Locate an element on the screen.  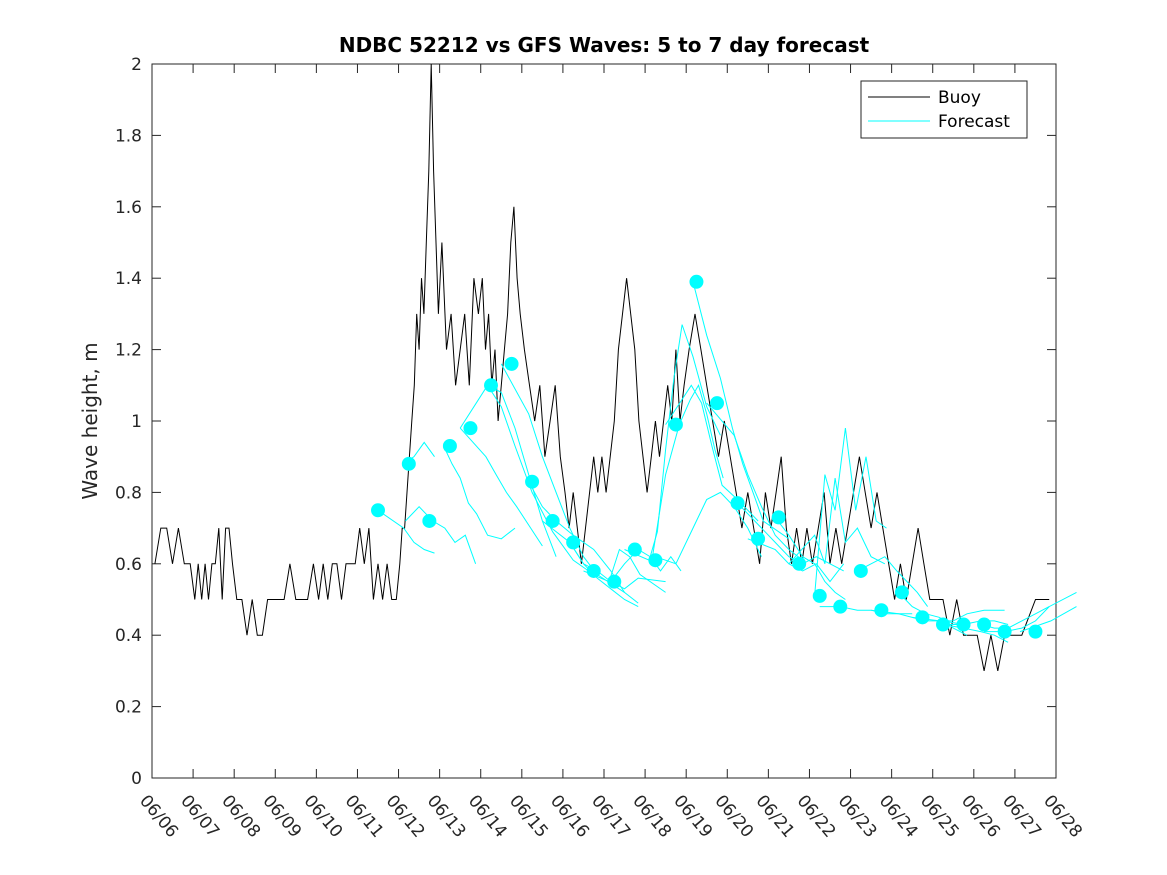
x-tick-label: 06/19 is located at coordinates (692, 816).